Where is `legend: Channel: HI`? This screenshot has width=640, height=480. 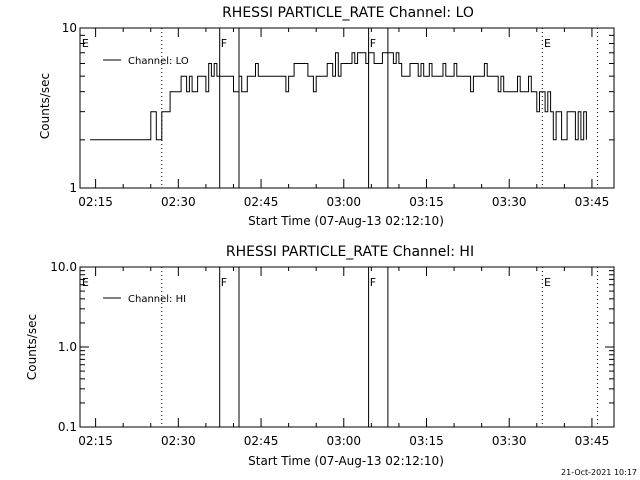 legend: Channel: HI is located at coordinates (144, 299).